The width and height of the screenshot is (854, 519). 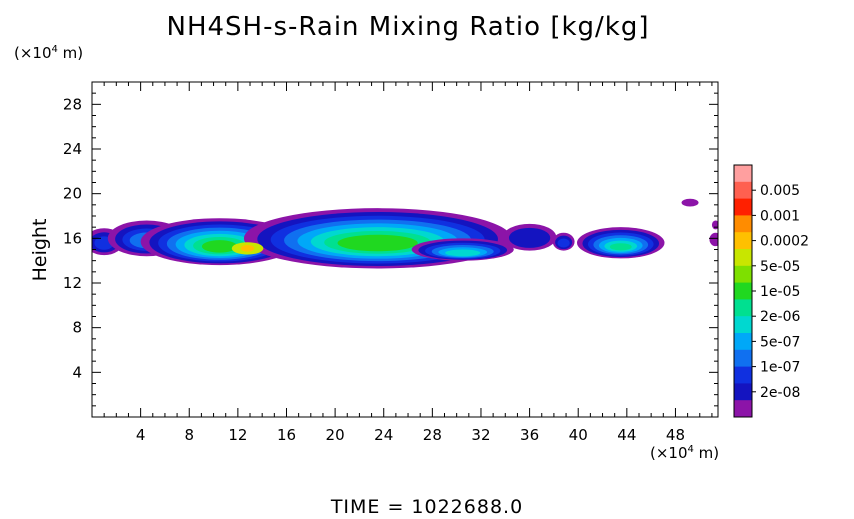 I want to click on colorbar-label: 5e-07, so click(x=780, y=342).